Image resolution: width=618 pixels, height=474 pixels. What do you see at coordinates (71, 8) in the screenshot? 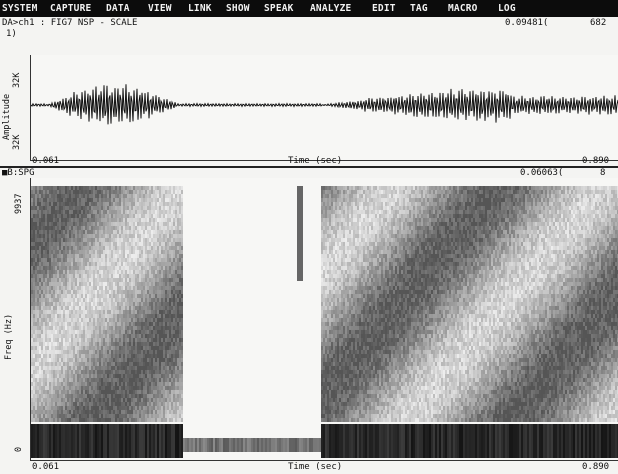
I see `menu-capture: CAPTURE` at bounding box center [71, 8].